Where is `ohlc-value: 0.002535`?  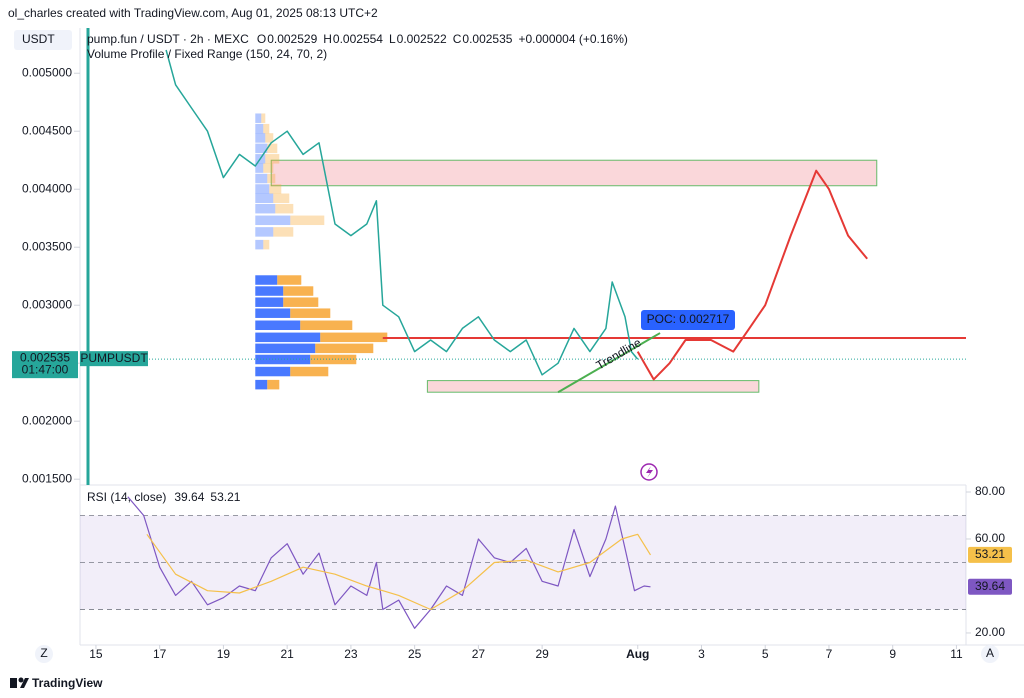 ohlc-value: 0.002535 is located at coordinates (487, 39).